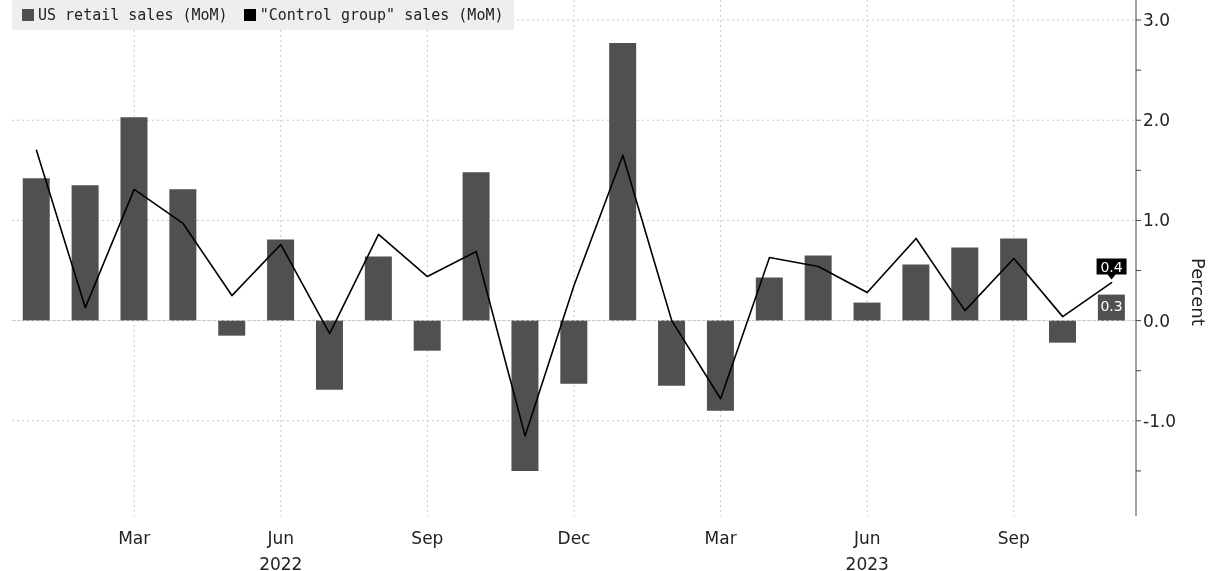 The height and width of the screenshot is (571, 1220). I want to click on y-tick-label: 0.0, so click(1157, 320).